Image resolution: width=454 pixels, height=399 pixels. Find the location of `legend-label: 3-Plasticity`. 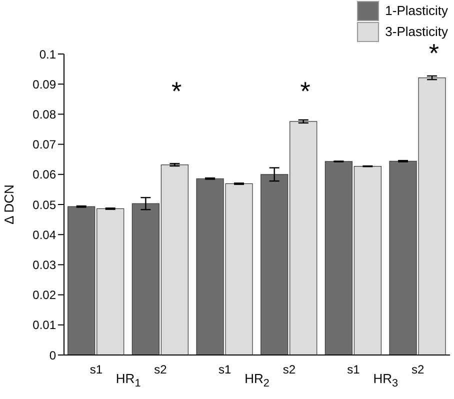

legend-label: 3-Plasticity is located at coordinates (416, 31).